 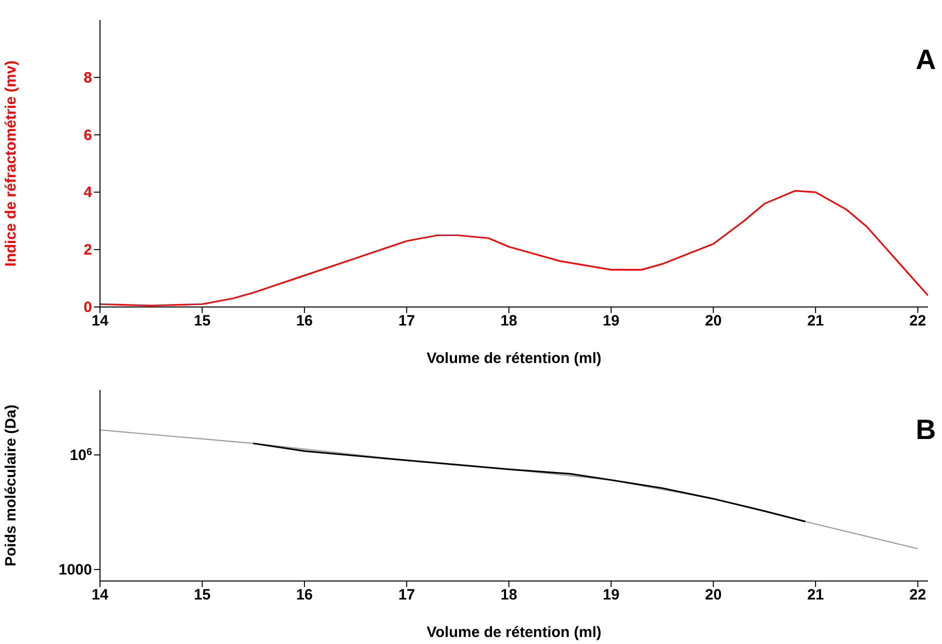 What do you see at coordinates (88, 135) in the screenshot?
I see `y-tick-label: 6` at bounding box center [88, 135].